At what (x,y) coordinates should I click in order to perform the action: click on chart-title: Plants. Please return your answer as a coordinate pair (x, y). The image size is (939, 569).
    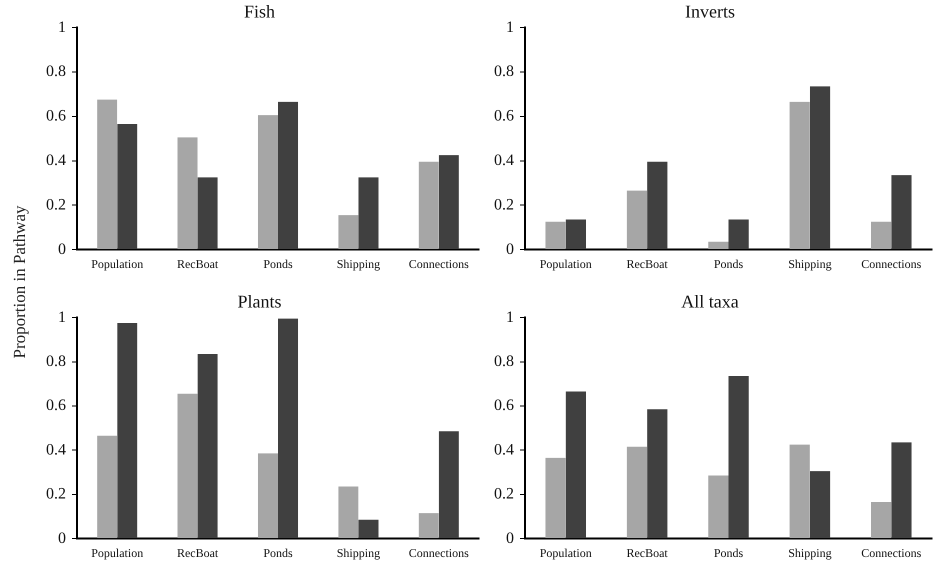
    Looking at the image, I should click on (259, 302).